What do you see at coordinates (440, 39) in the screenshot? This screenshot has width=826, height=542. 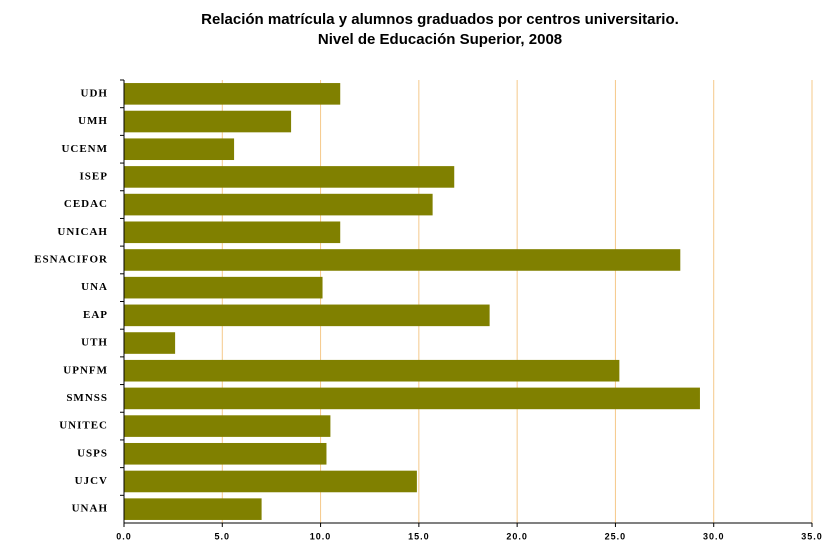 I see `chart-subtitle: Nivel de Educación Superior, 2008` at bounding box center [440, 39].